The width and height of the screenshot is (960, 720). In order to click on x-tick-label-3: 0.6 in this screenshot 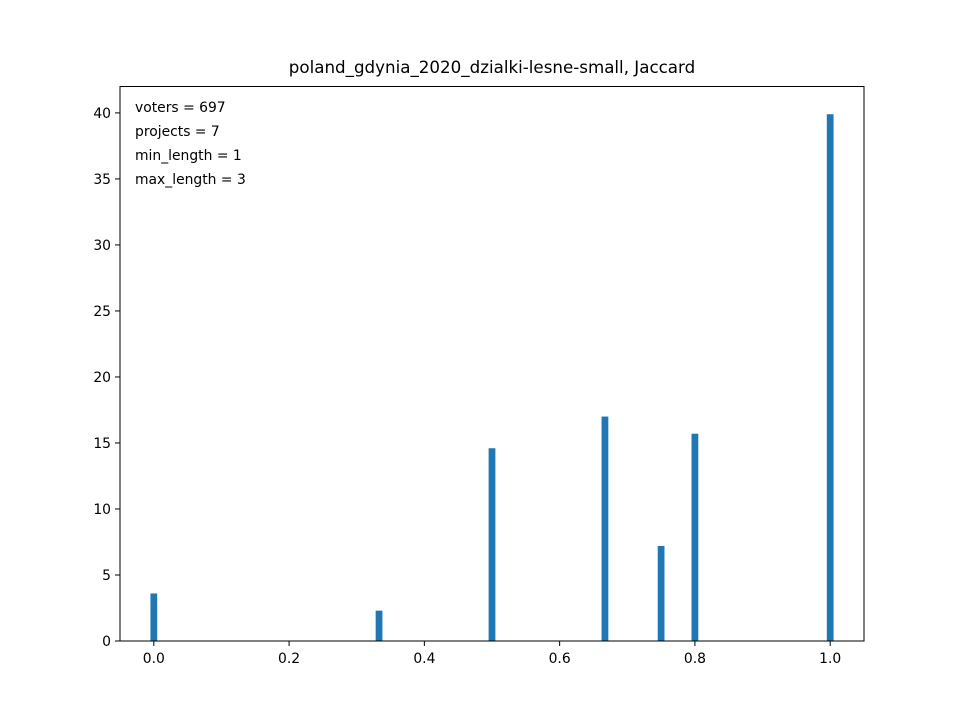, I will do `click(560, 659)`.